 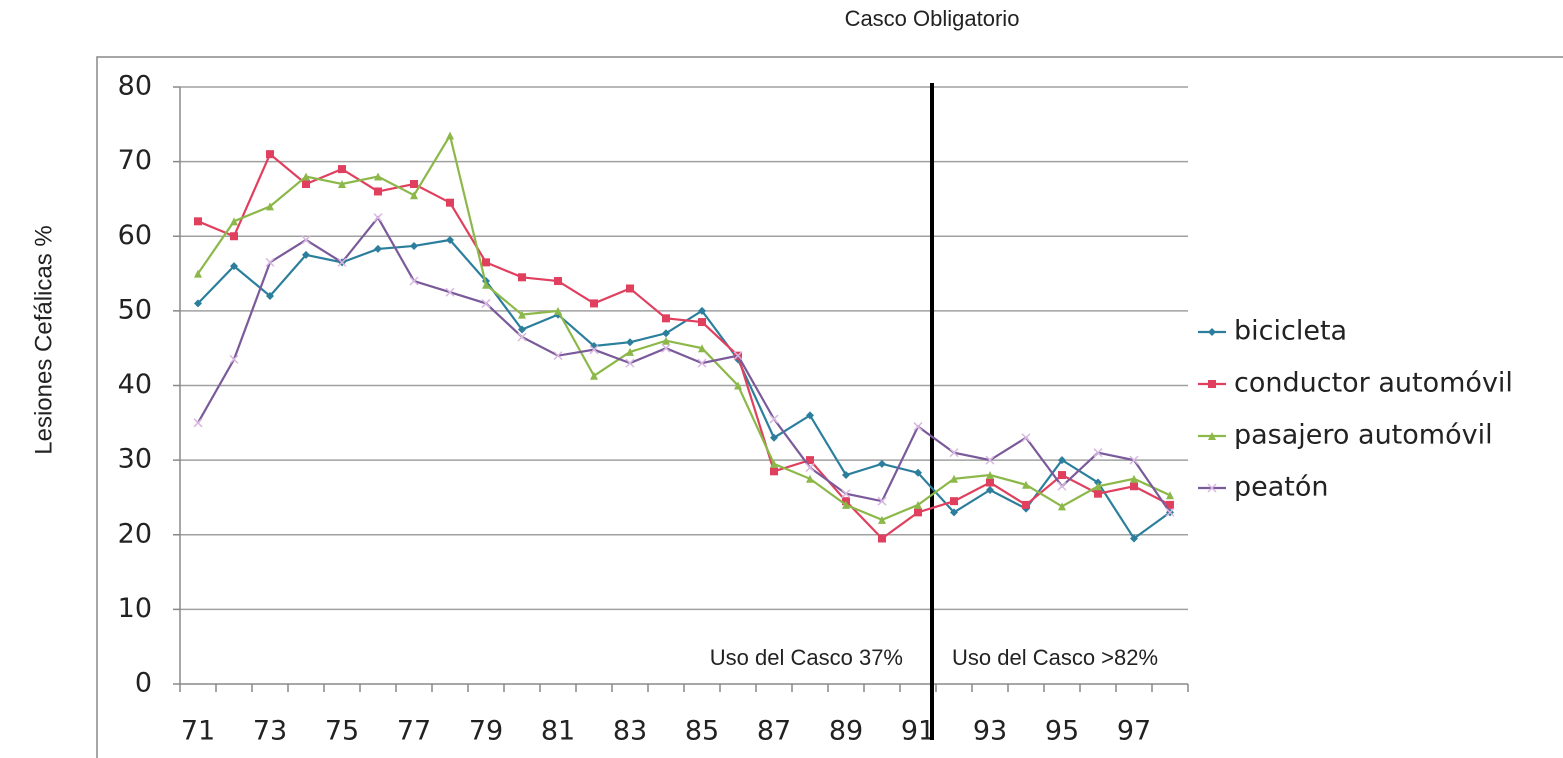 I want to click on y-tick-label: 10, so click(x=135, y=608).